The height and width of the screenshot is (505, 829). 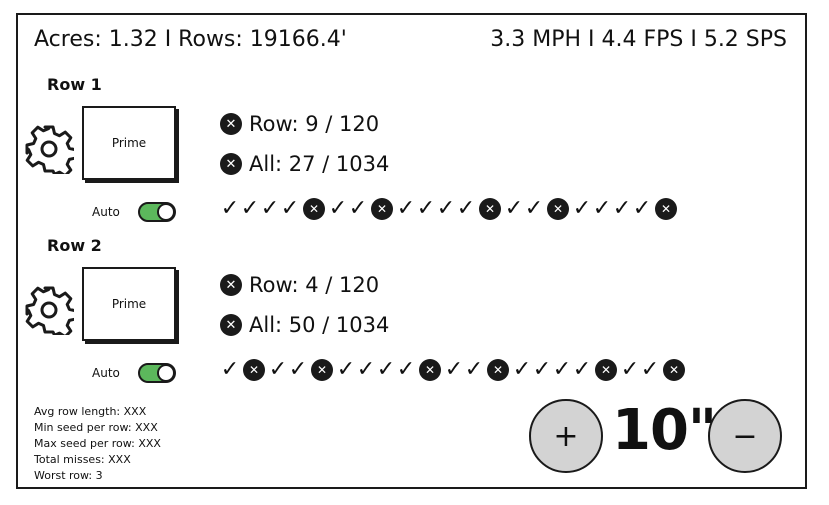 What do you see at coordinates (664, 430) in the screenshot?
I see `seed-spacing-value: 10"` at bounding box center [664, 430].